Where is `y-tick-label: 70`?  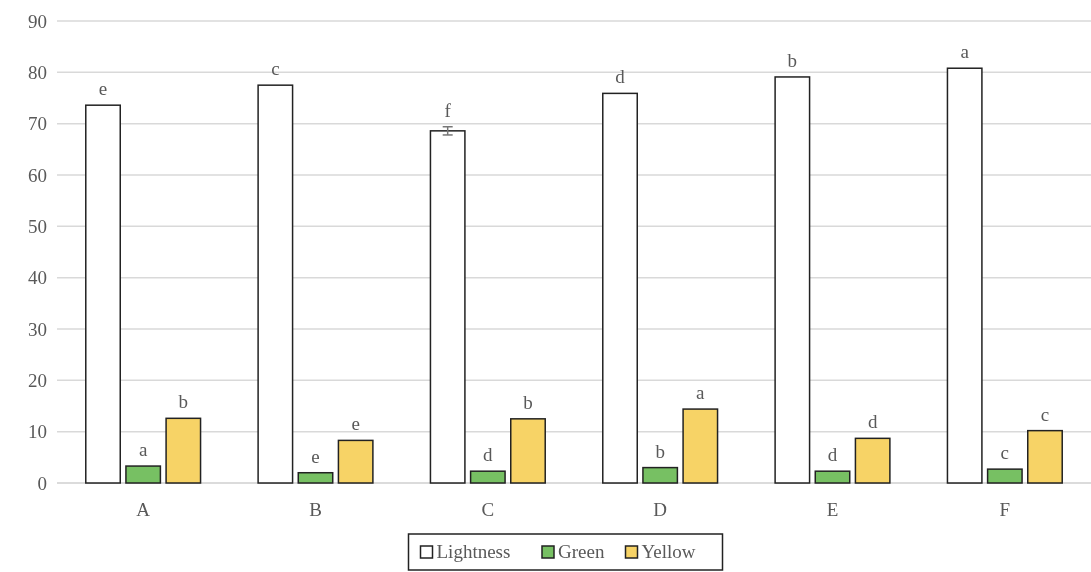 y-tick-label: 70 is located at coordinates (37, 124).